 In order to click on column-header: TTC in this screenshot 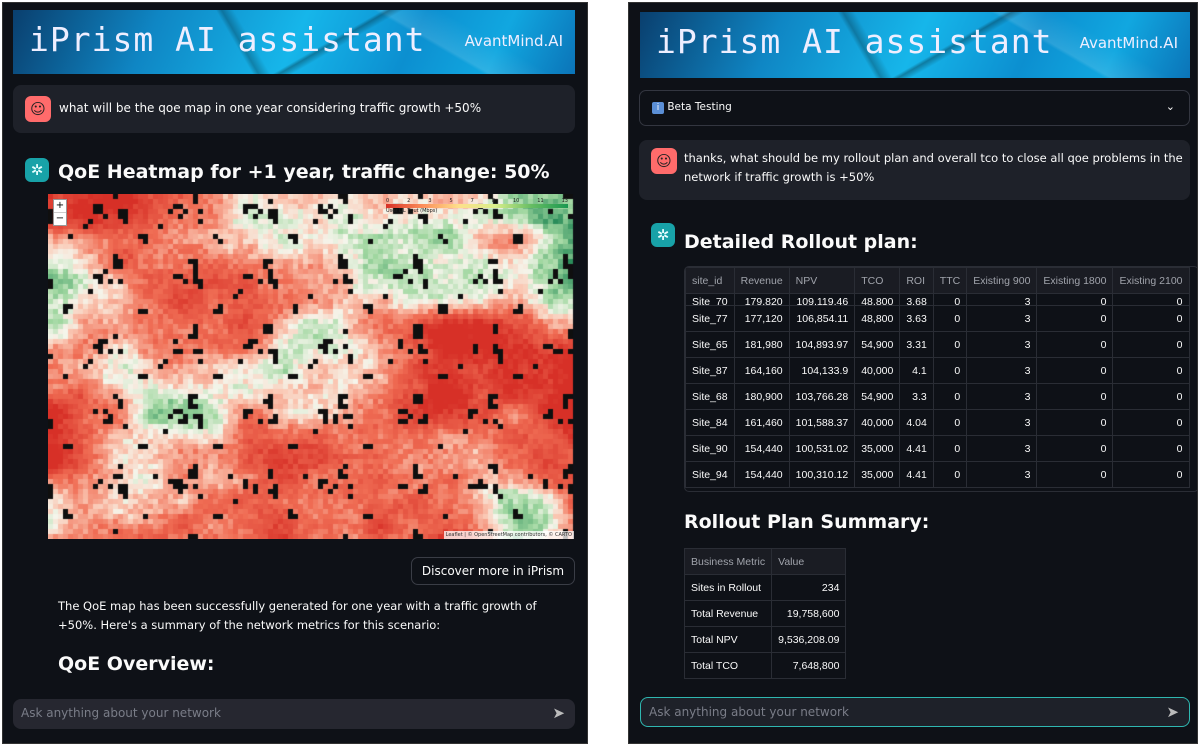, I will do `click(950, 280)`.